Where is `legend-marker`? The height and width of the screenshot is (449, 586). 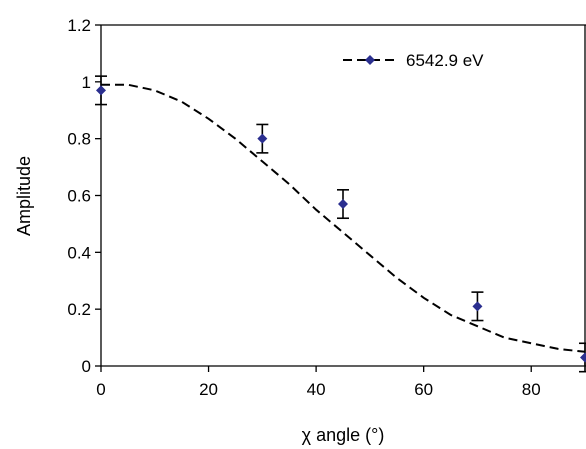
legend-marker is located at coordinates (370, 60).